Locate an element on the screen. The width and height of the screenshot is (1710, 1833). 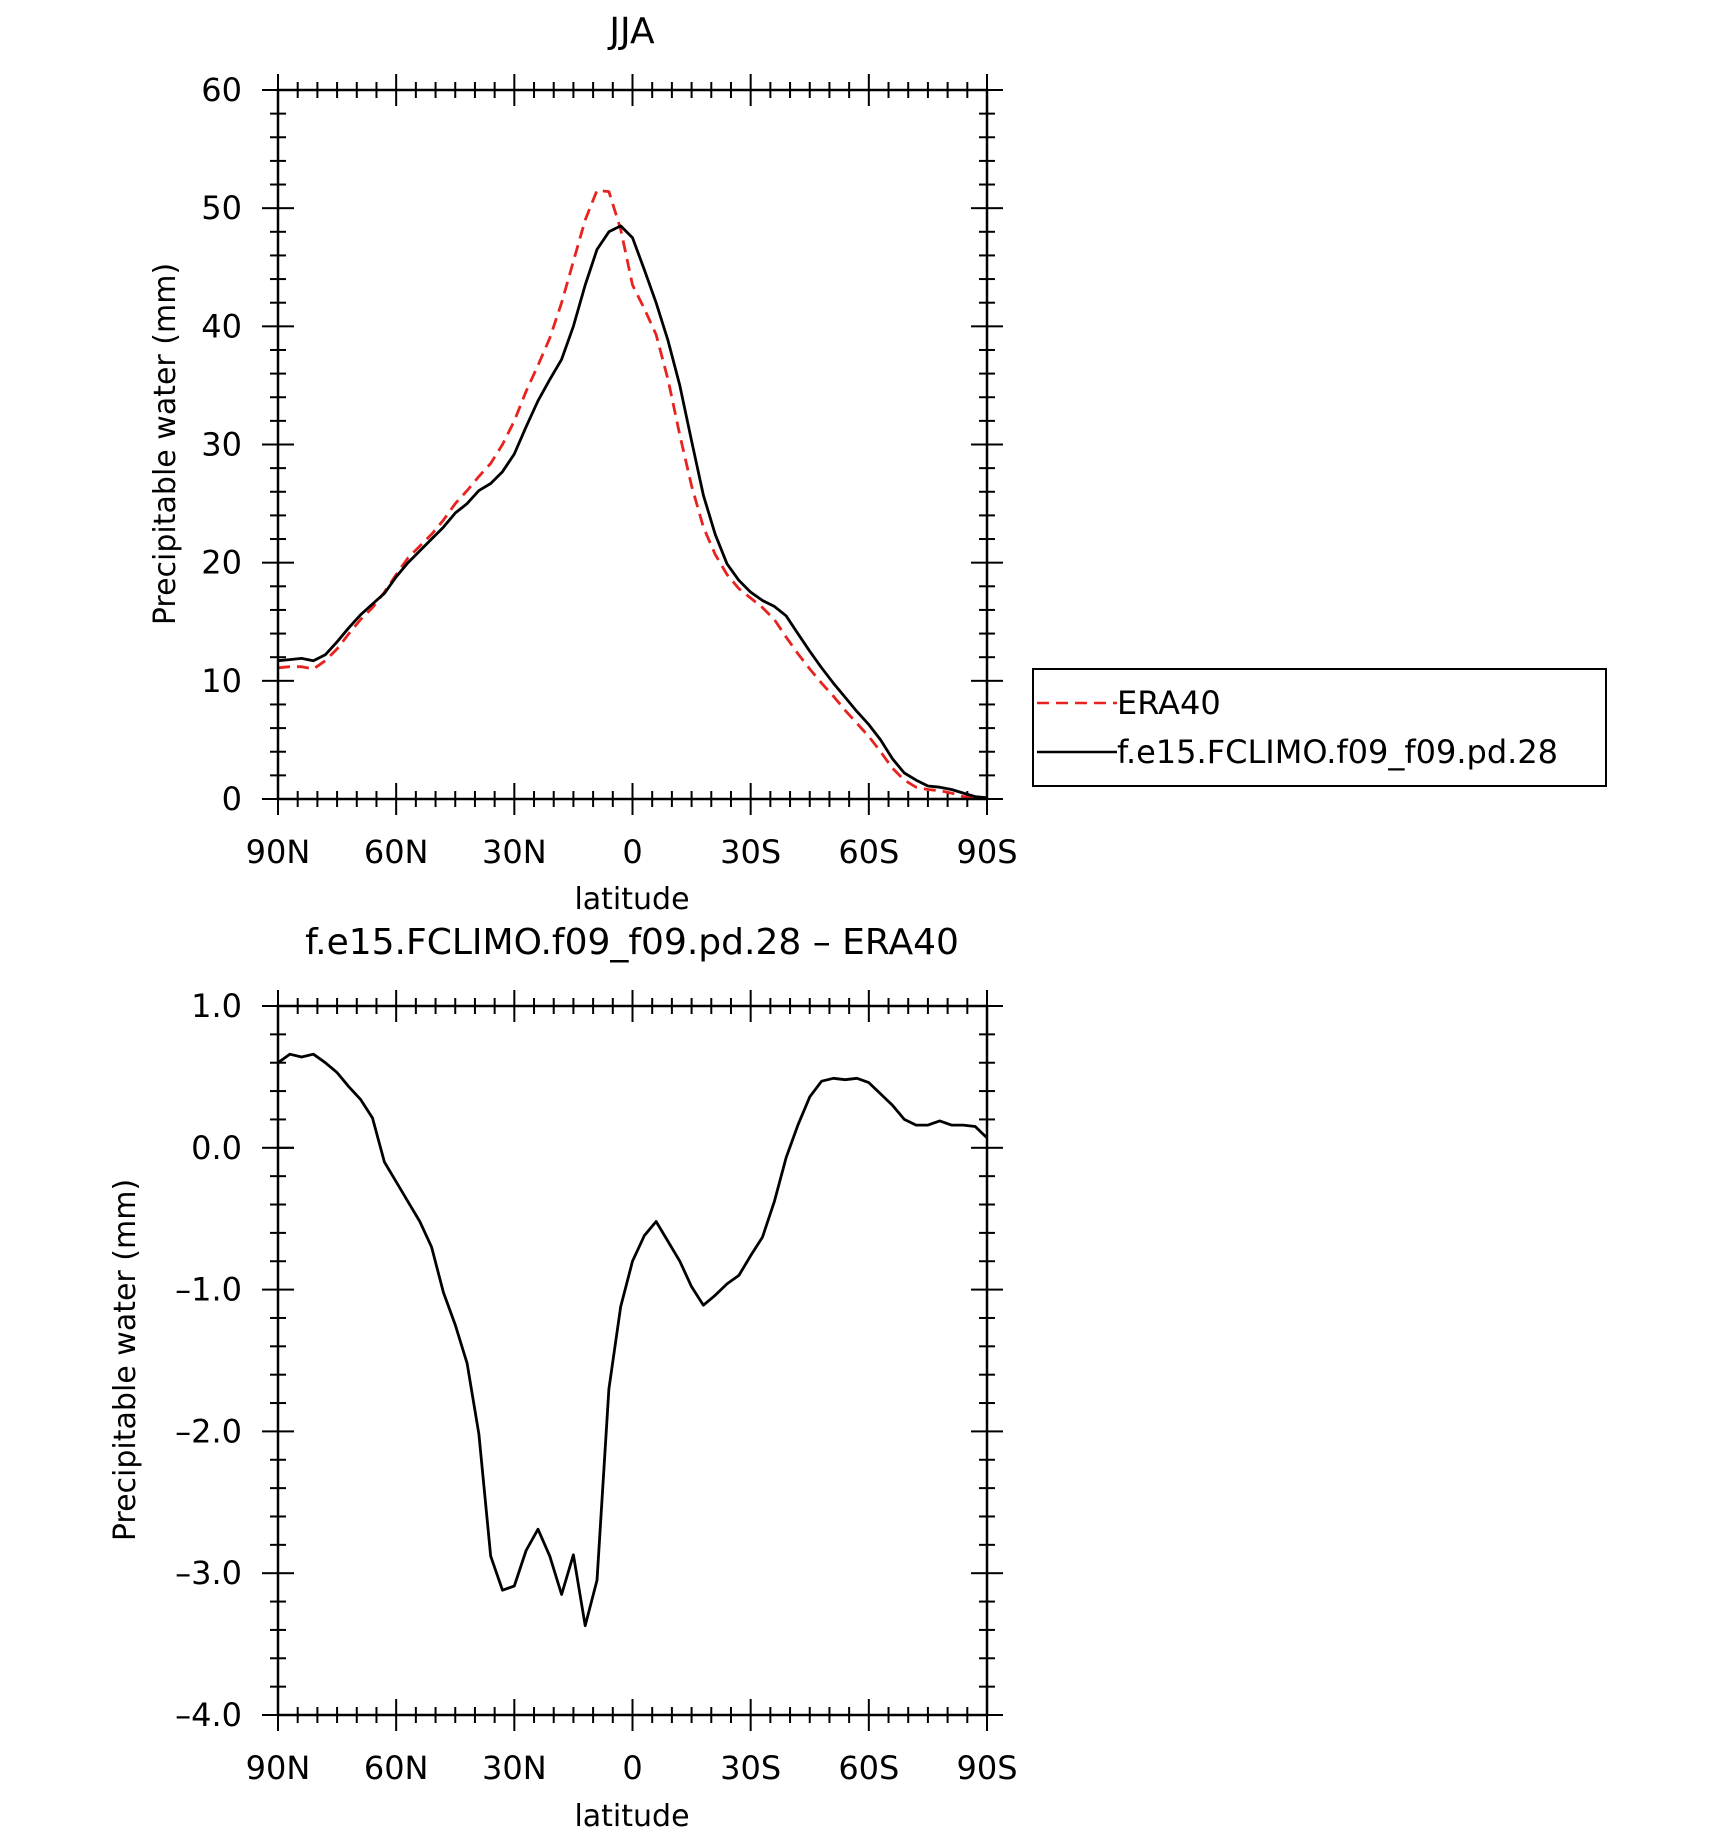
top-y-tick-label: 10 is located at coordinates (221, 681).